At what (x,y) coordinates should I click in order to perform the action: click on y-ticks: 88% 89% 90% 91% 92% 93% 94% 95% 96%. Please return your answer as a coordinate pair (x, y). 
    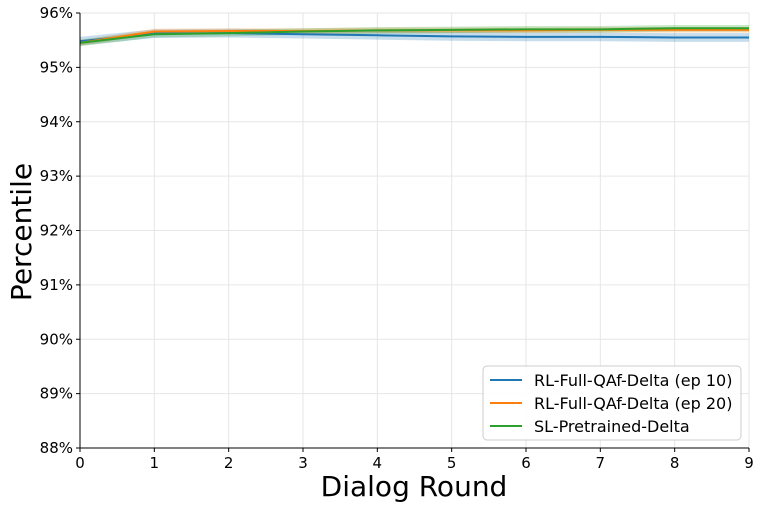
    Looking at the image, I should click on (60, 230).